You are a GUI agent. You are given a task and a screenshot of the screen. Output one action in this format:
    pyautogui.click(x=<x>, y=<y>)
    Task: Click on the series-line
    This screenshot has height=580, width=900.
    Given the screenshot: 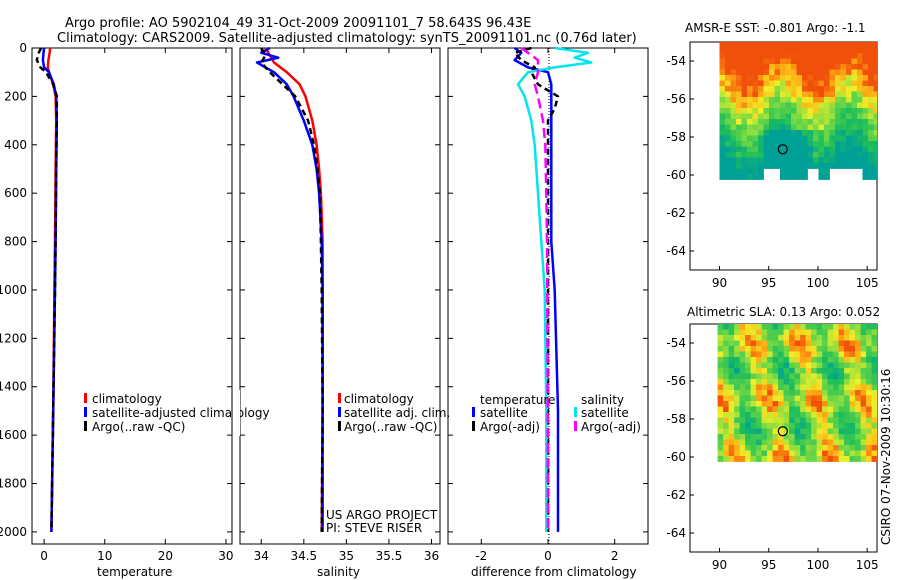 What is the action you would take?
    pyautogui.click(x=536, y=289)
    